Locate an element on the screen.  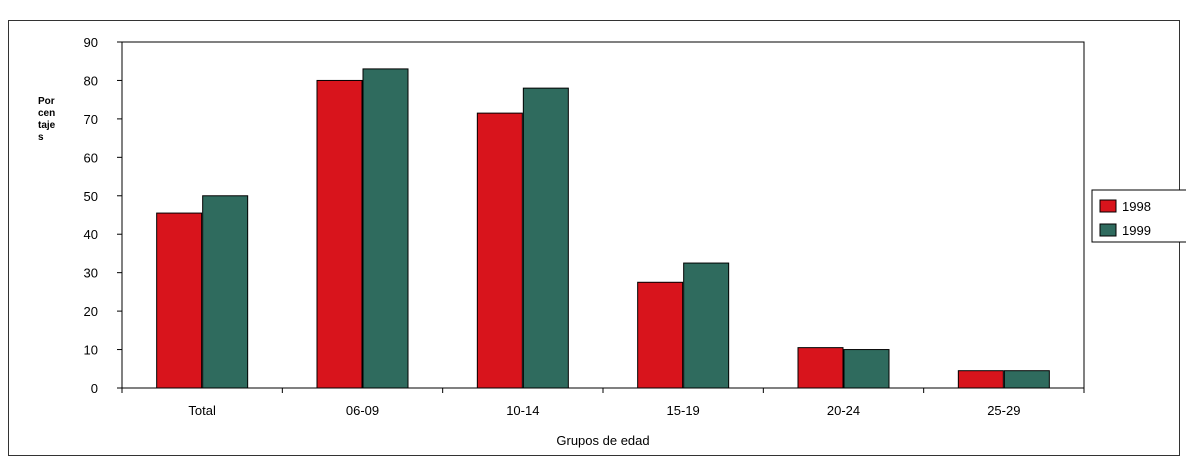
y-tick-label: 90 is located at coordinates (91, 42).